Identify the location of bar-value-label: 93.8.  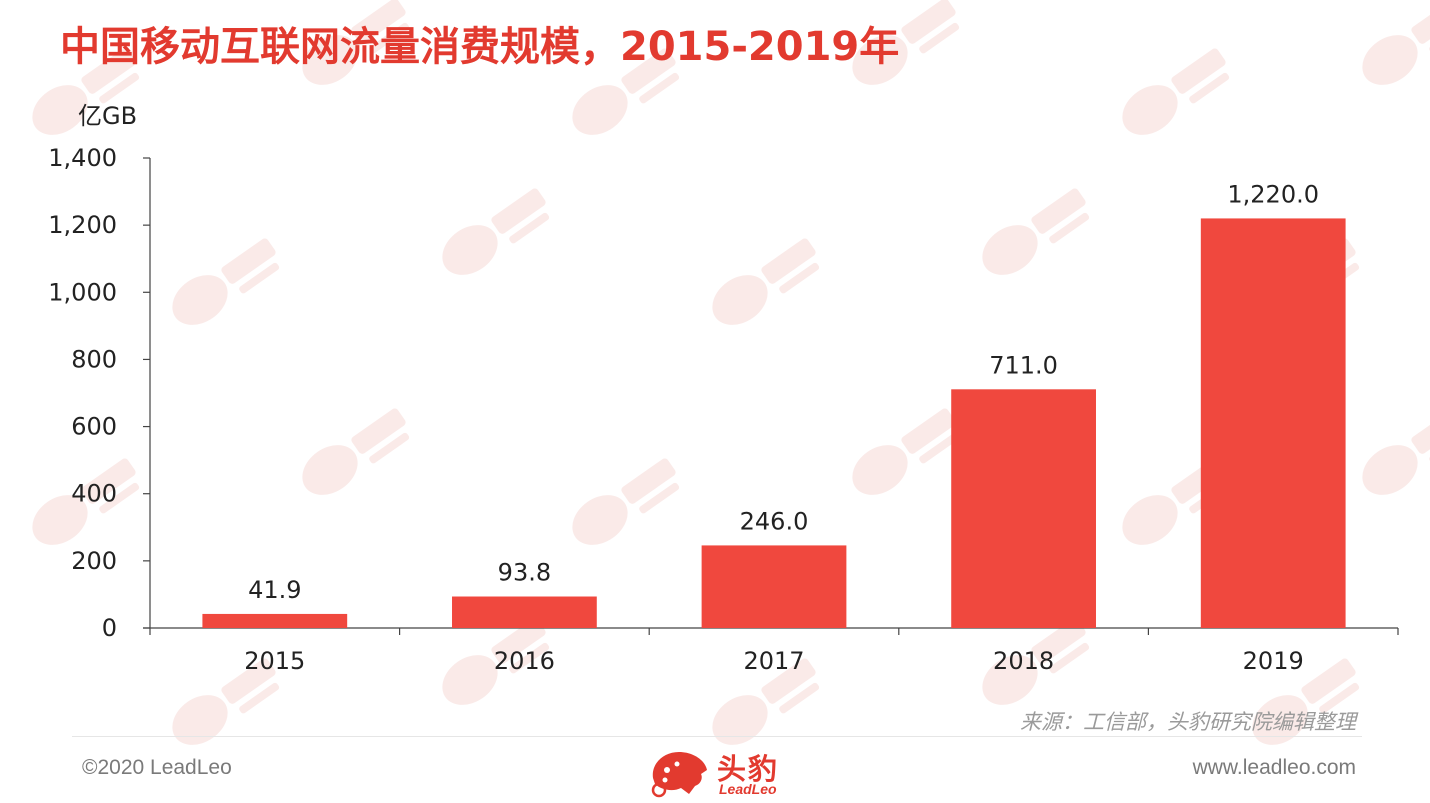
(524, 573).